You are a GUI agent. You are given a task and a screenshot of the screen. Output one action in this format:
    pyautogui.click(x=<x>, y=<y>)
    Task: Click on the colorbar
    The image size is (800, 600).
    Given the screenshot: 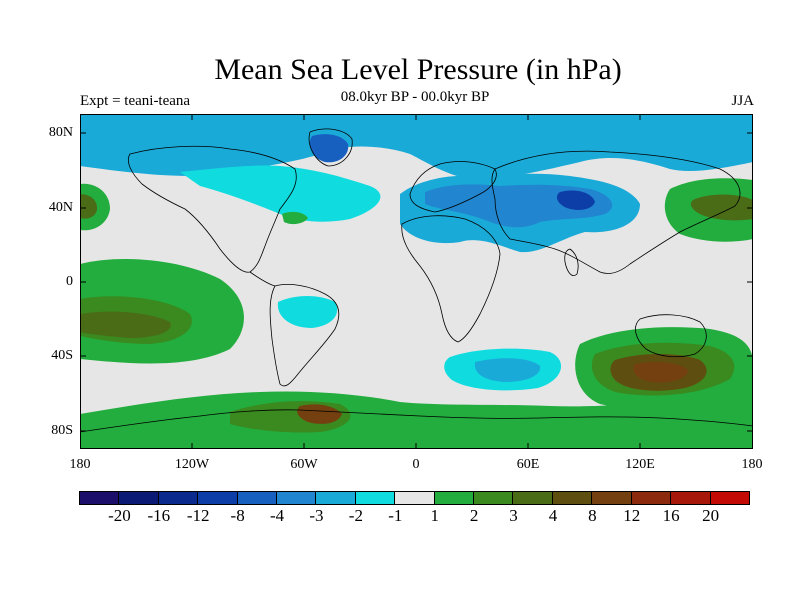 What is the action you would take?
    pyautogui.click(x=414, y=498)
    